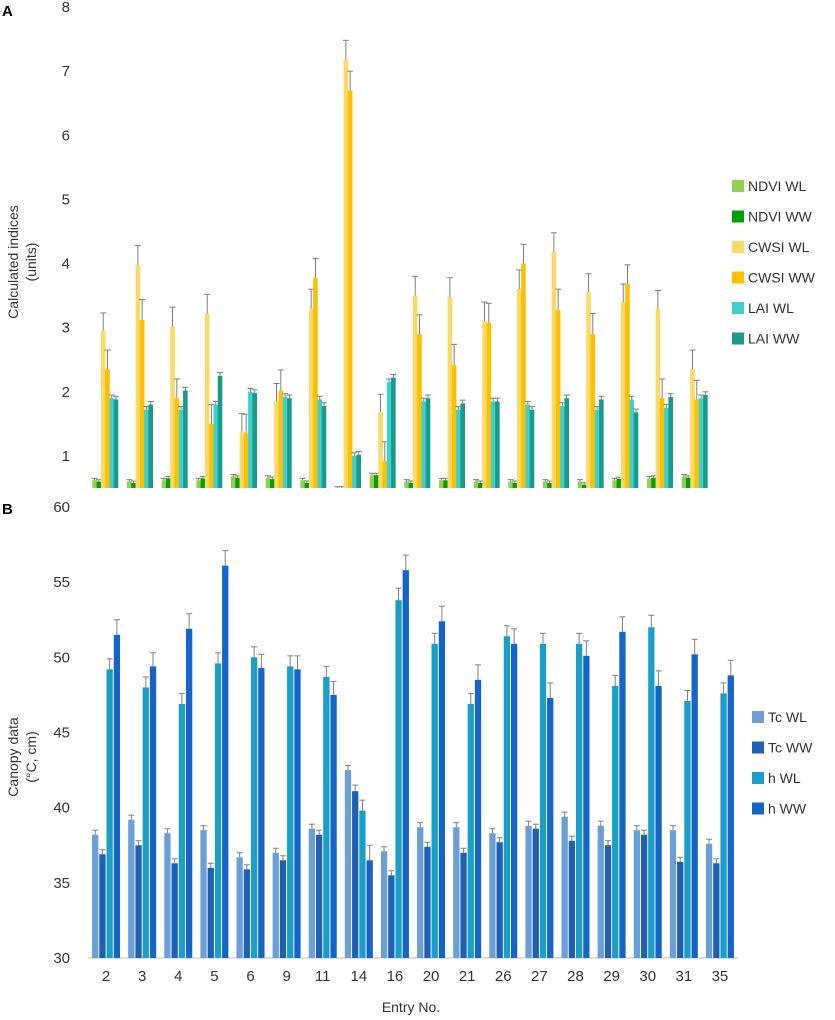 This screenshot has height=1020, width=835. Describe the element at coordinates (66, 8) in the screenshot. I see `chart-a-y-tick-label: 8` at that location.